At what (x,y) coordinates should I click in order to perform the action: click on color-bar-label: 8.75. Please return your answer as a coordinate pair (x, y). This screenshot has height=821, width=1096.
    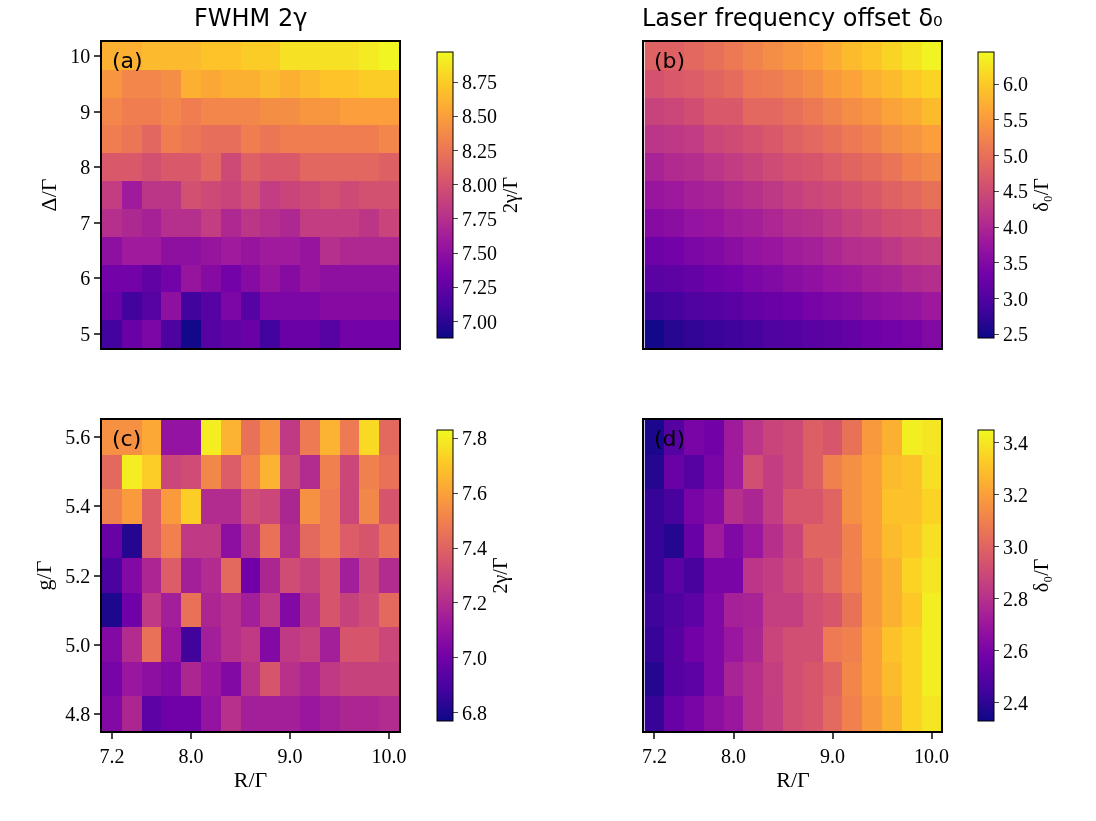
    Looking at the image, I should click on (479, 82).